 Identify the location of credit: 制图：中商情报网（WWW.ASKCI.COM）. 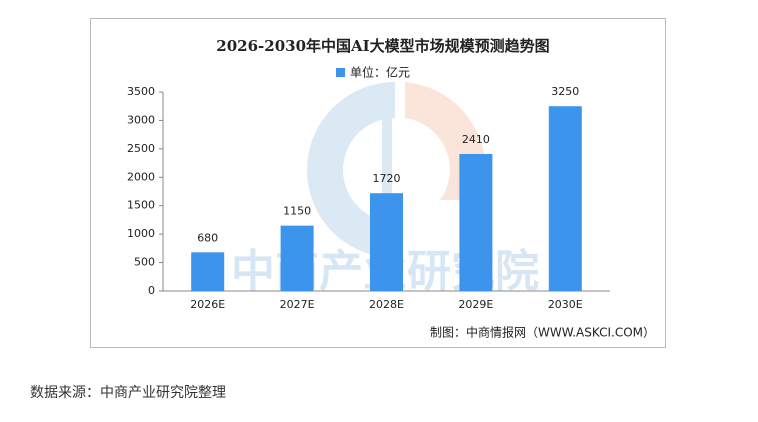
(542, 332).